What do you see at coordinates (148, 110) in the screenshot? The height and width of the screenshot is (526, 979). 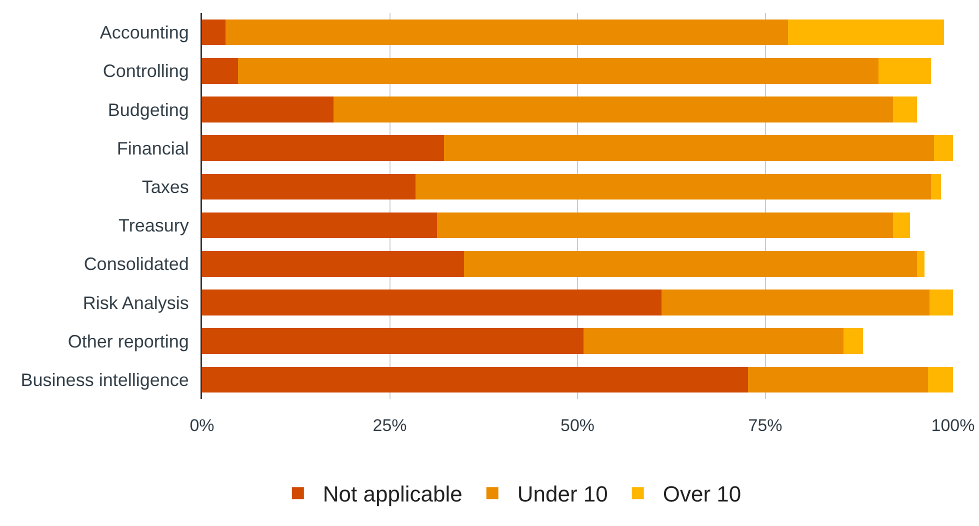 I see `y-tick-label: Budgeting` at bounding box center [148, 110].